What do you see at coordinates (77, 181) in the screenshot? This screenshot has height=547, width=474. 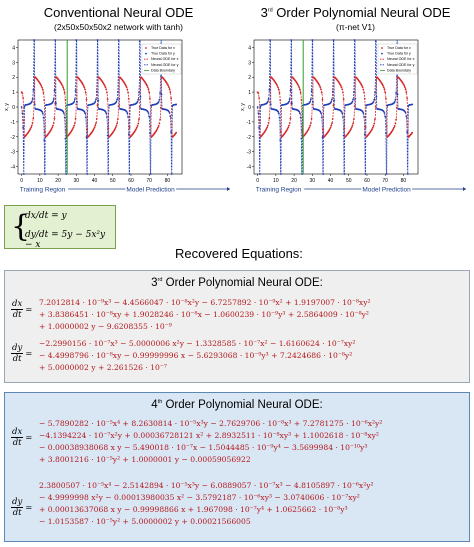 I see `left-xtick-label: 30` at bounding box center [77, 181].